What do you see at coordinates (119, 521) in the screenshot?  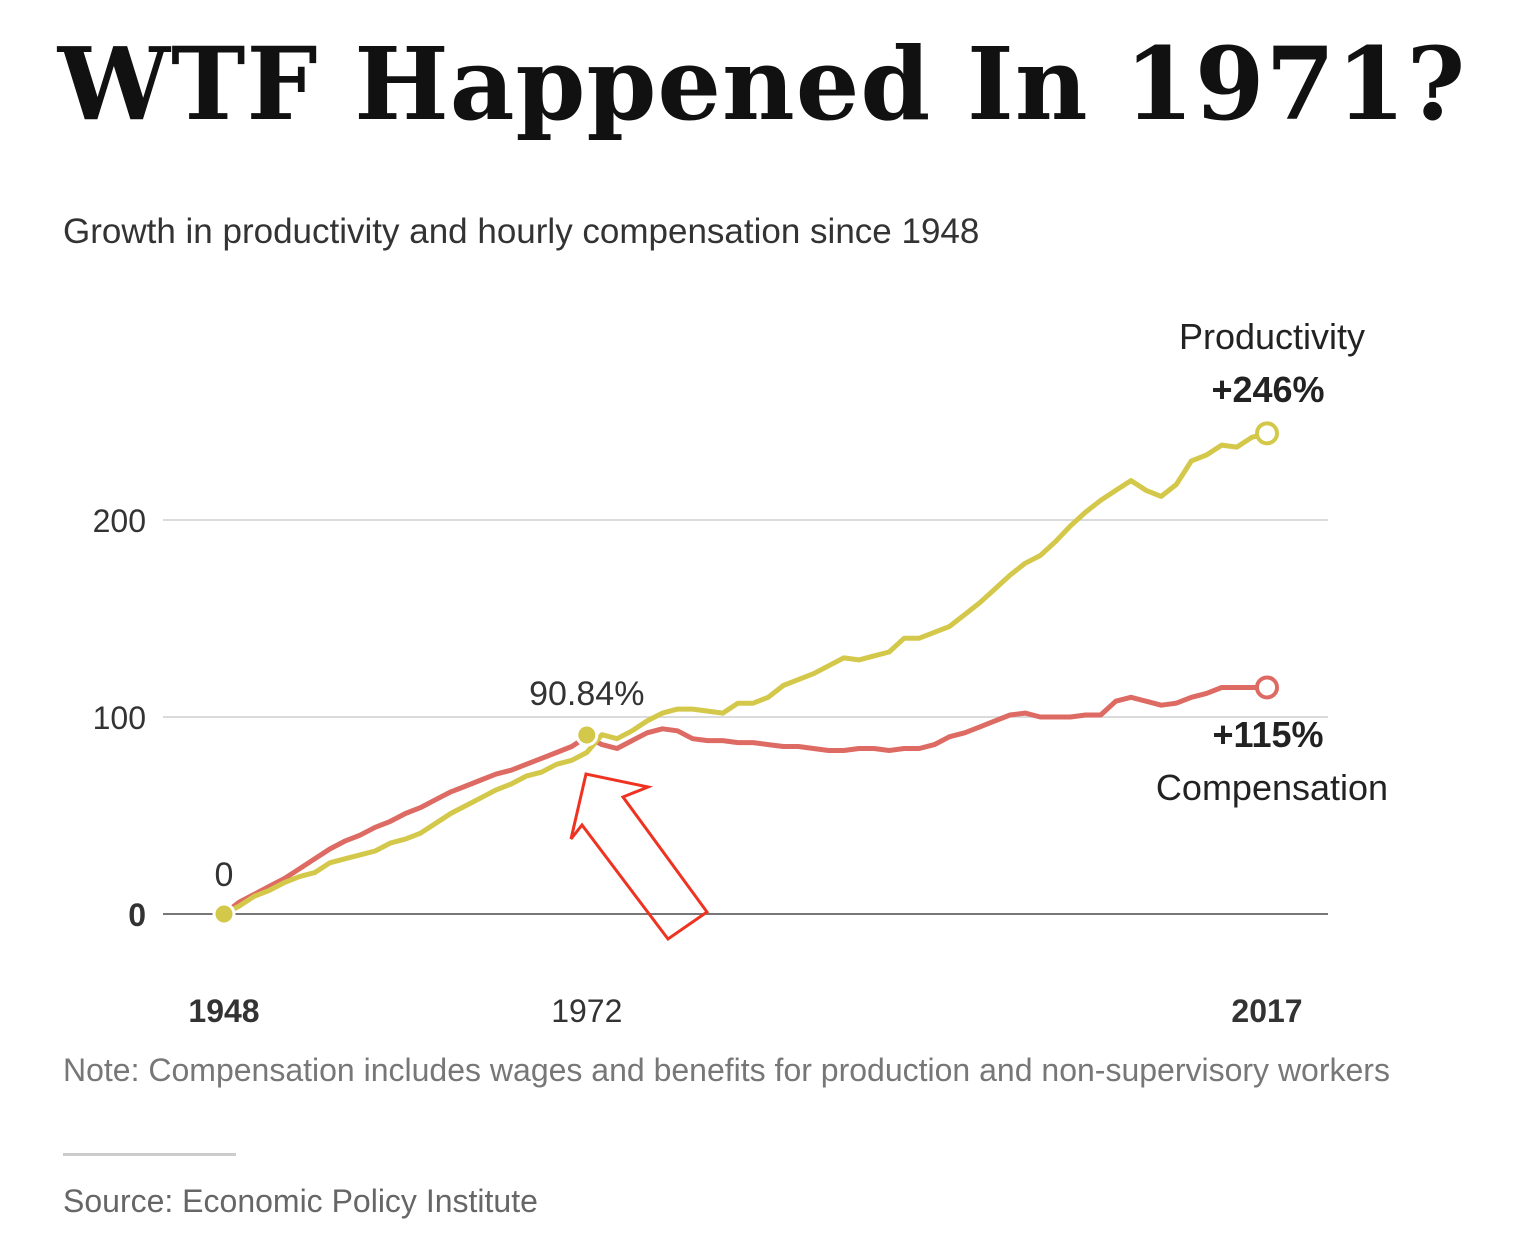 I see `y-tick-label: 200` at bounding box center [119, 521].